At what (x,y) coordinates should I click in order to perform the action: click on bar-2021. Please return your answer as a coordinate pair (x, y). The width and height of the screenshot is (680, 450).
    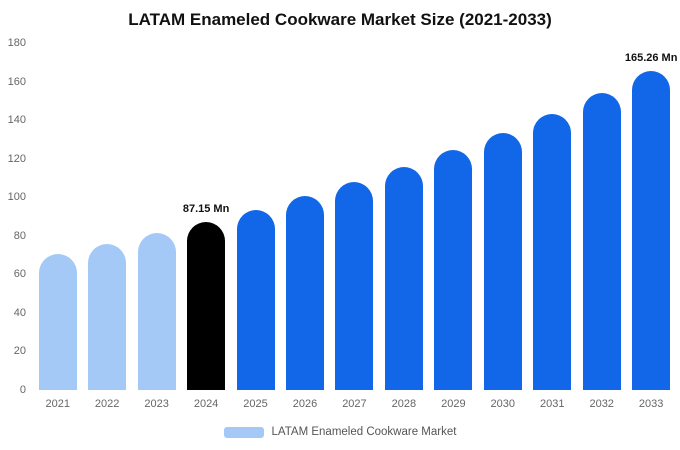
    Looking at the image, I should click on (57, 322).